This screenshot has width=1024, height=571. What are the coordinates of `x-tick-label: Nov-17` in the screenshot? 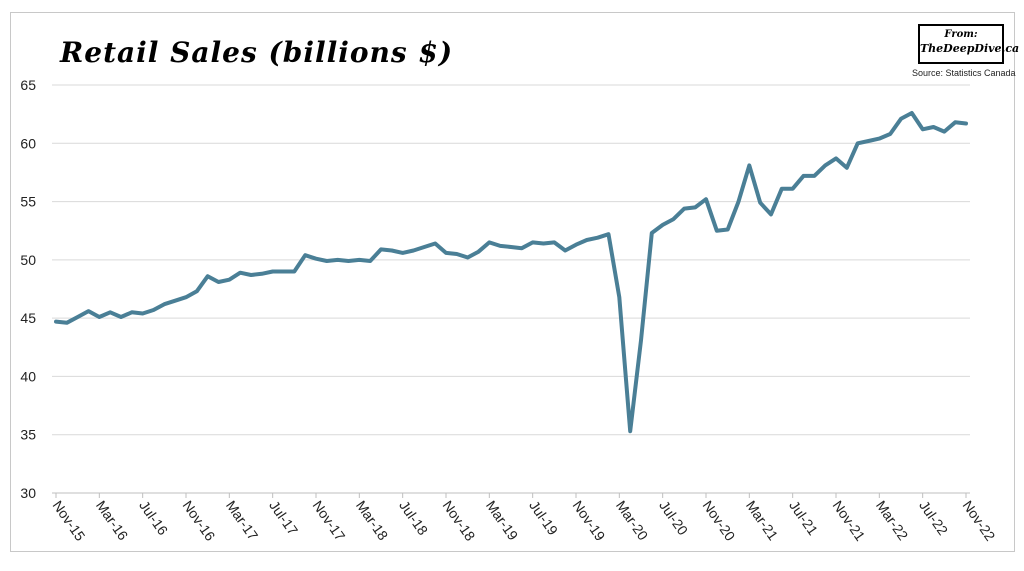 It's located at (329, 521).